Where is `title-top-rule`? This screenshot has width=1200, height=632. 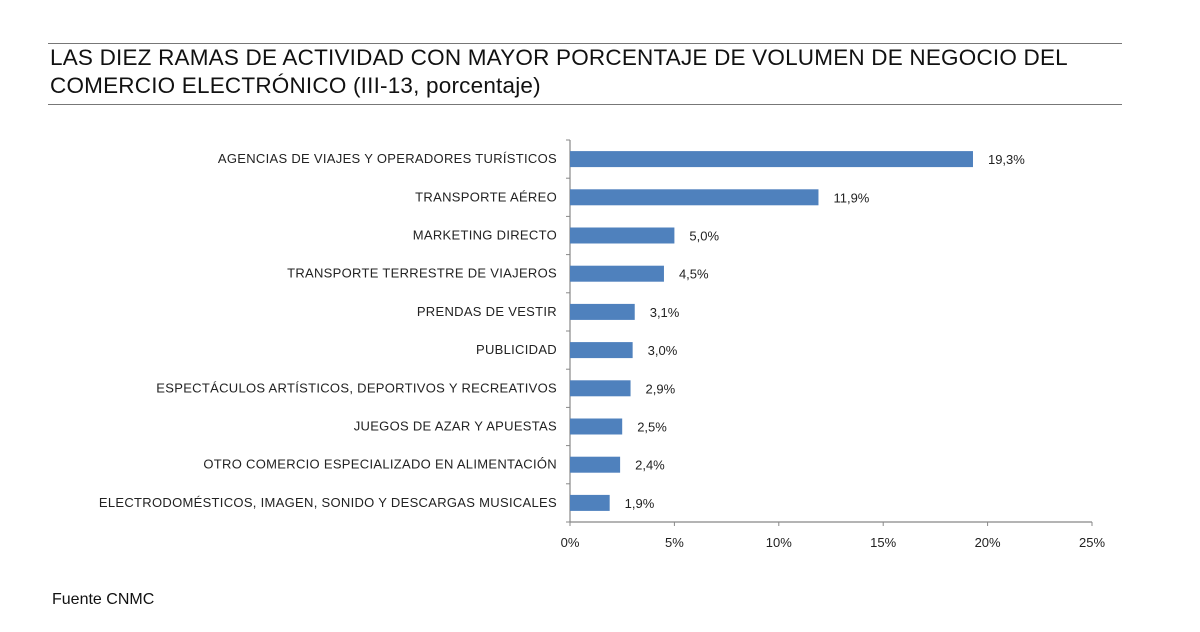 title-top-rule is located at coordinates (585, 43).